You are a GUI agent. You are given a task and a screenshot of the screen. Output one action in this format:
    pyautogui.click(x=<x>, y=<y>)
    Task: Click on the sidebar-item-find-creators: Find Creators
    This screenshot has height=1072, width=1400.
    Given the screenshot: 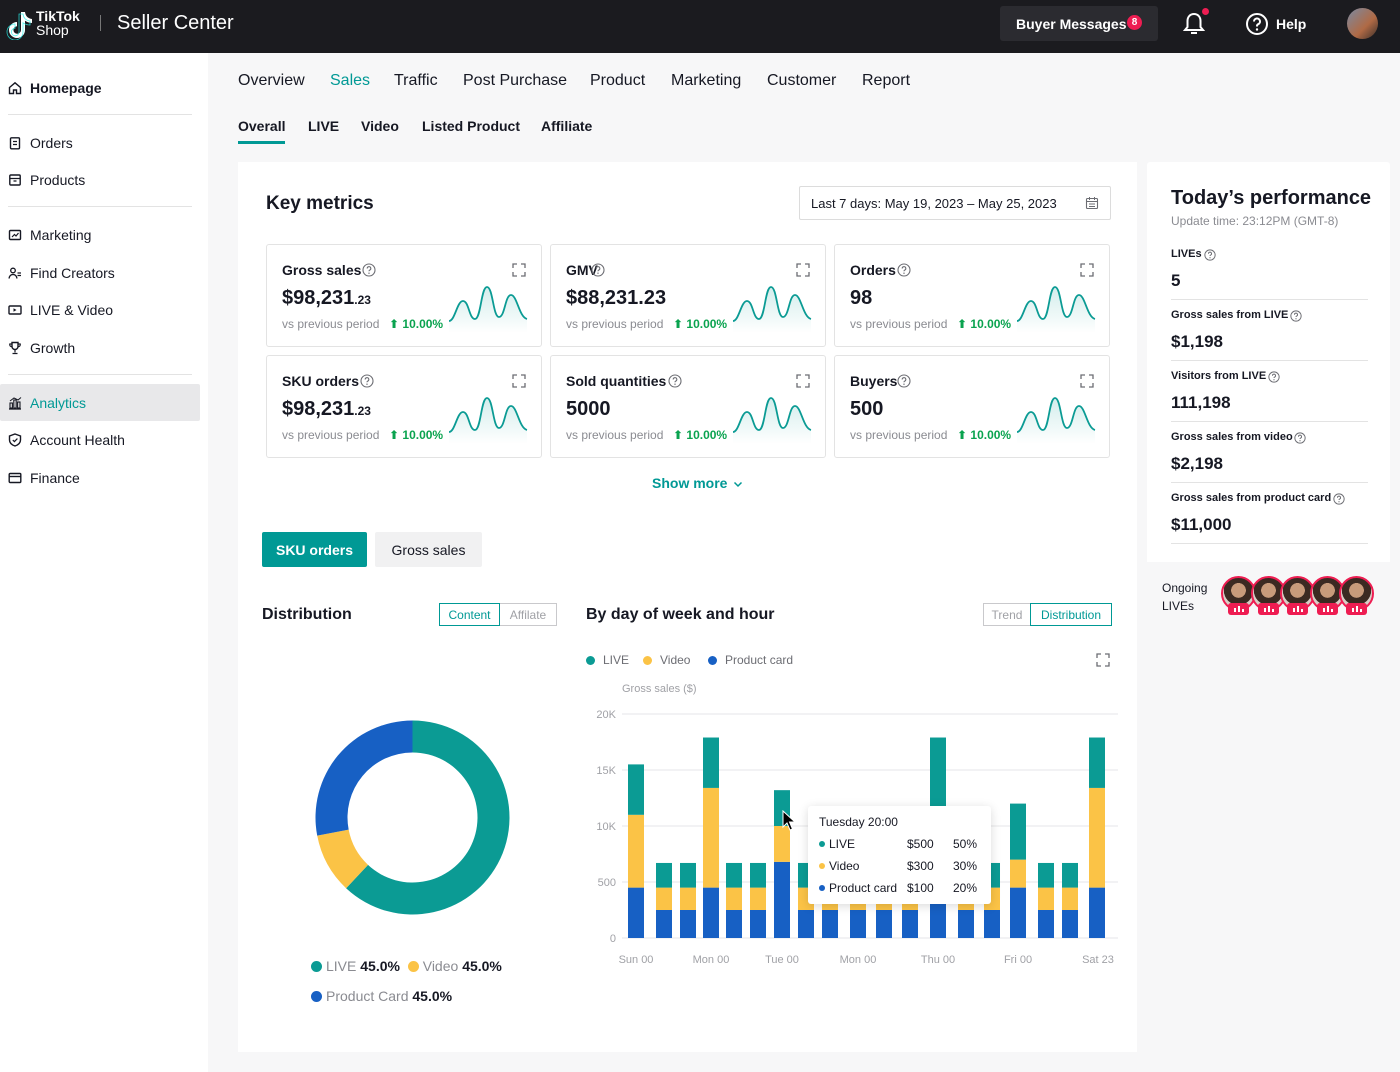 What is the action you would take?
    pyautogui.click(x=100, y=272)
    